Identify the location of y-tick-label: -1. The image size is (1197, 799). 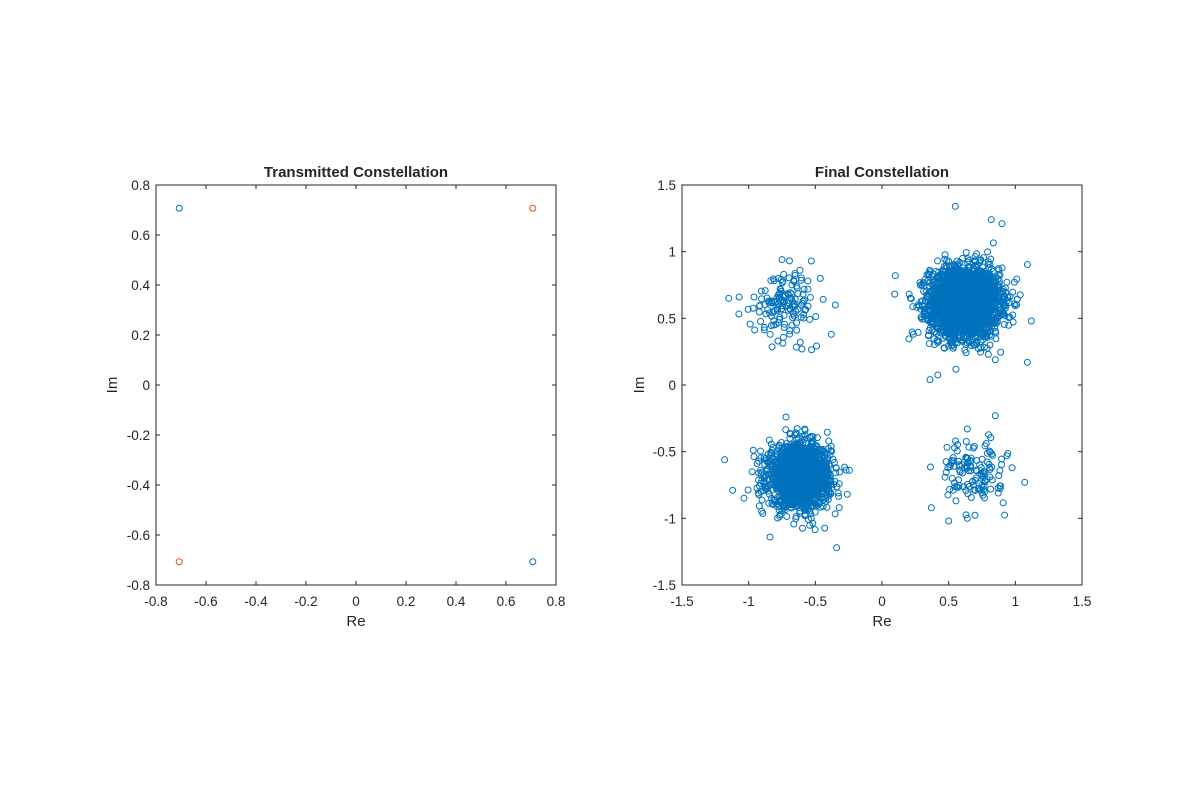
(670, 518).